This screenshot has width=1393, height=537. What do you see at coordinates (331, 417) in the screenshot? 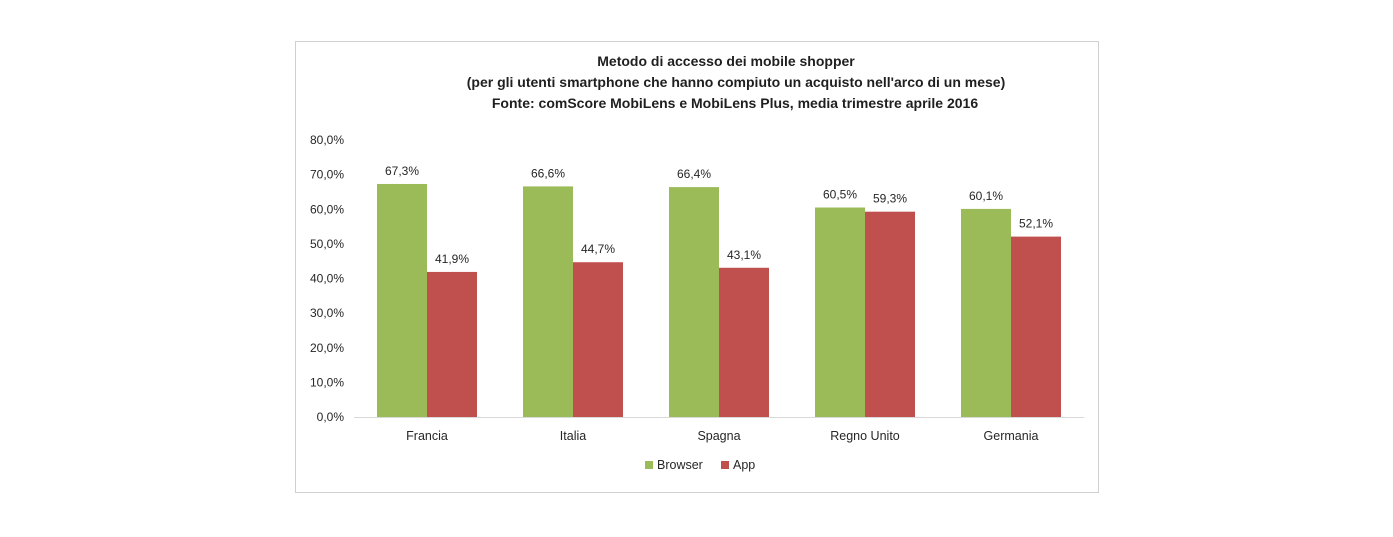
I see `y-tick-label: 0,0%` at bounding box center [331, 417].